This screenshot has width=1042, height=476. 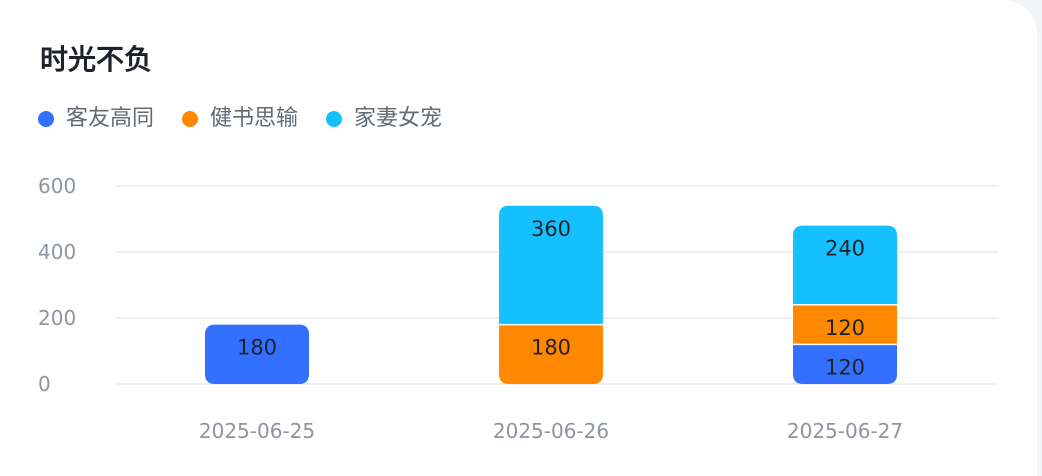 I want to click on bar-data-label: 360, so click(x=551, y=229).